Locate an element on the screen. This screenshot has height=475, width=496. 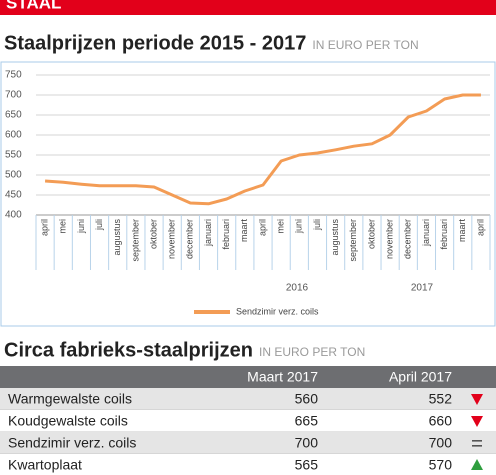
row-label: Sendzimir verz. coils is located at coordinates (72, 443).